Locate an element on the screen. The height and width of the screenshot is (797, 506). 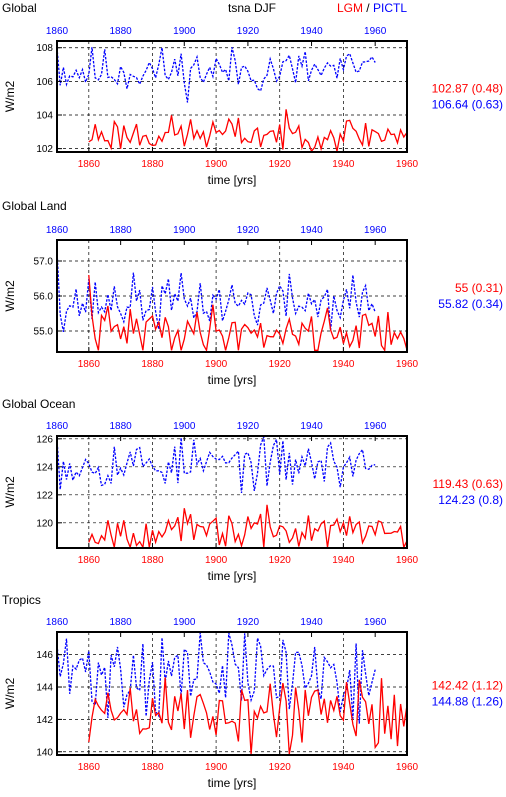
y-tick-label: 144 is located at coordinates (44, 688).